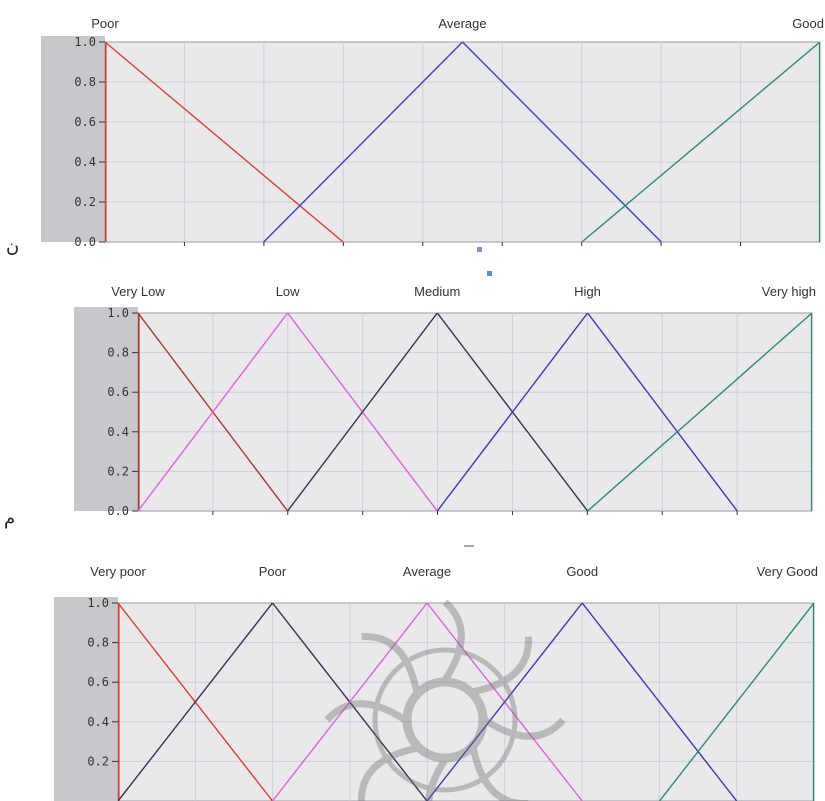 The width and height of the screenshot is (825, 801). What do you see at coordinates (288, 291) in the screenshot?
I see `series-label: Low` at bounding box center [288, 291].